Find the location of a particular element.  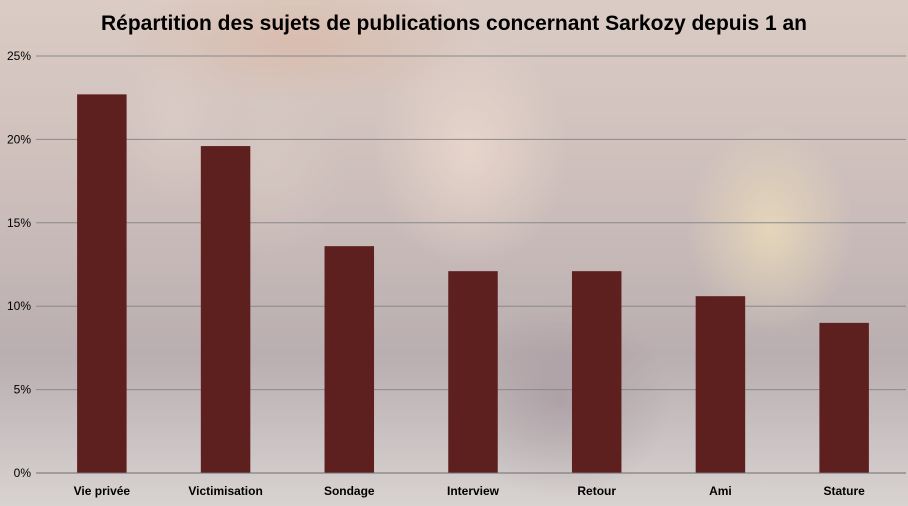

bar-victimisation is located at coordinates (225, 309).